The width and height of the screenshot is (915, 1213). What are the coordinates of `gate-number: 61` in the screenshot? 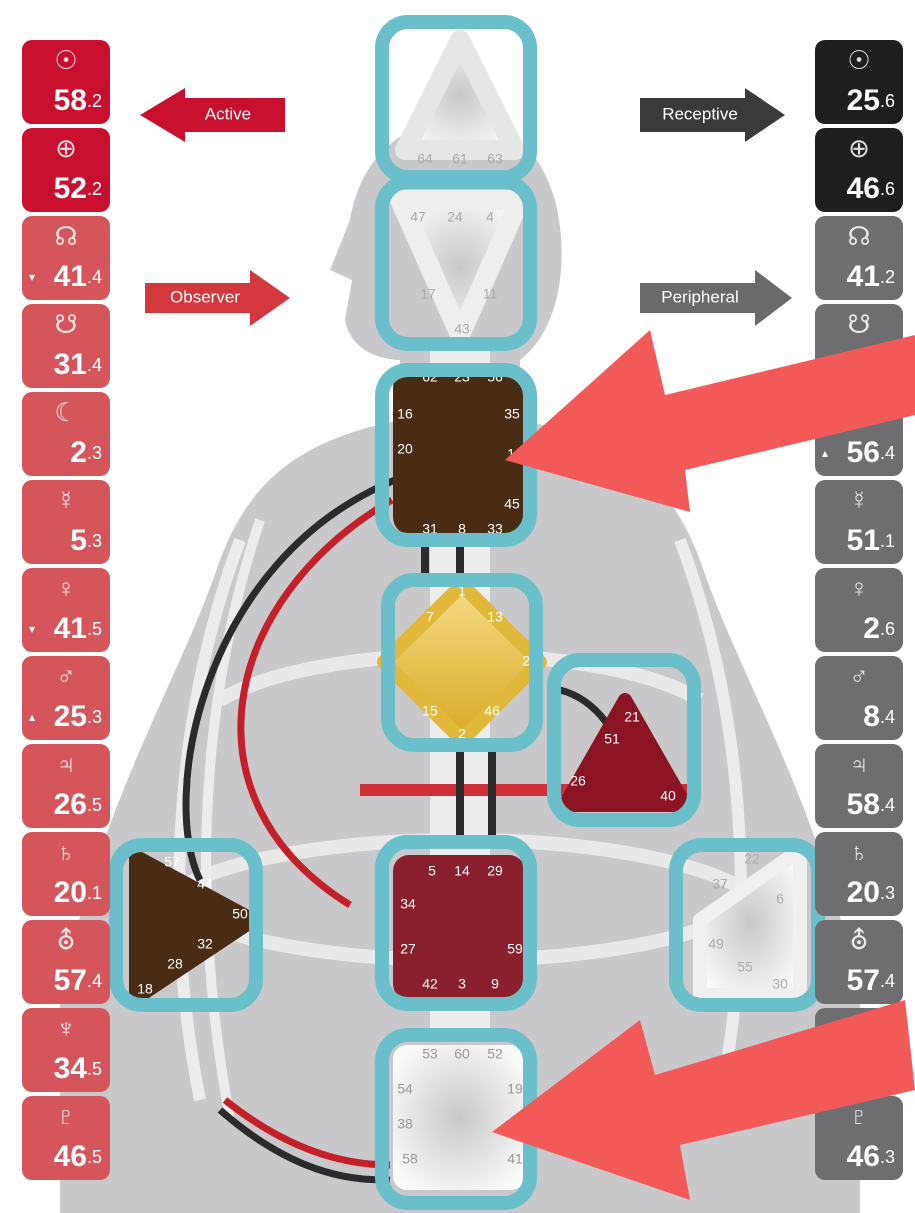 It's located at (460, 159).